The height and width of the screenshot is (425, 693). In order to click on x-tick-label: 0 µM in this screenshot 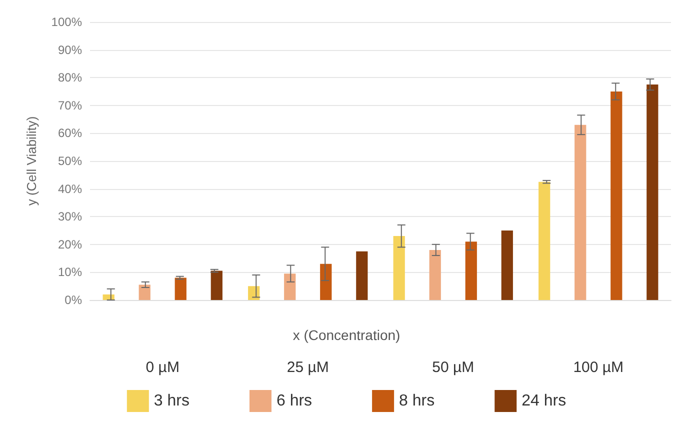, I will do `click(163, 367)`.